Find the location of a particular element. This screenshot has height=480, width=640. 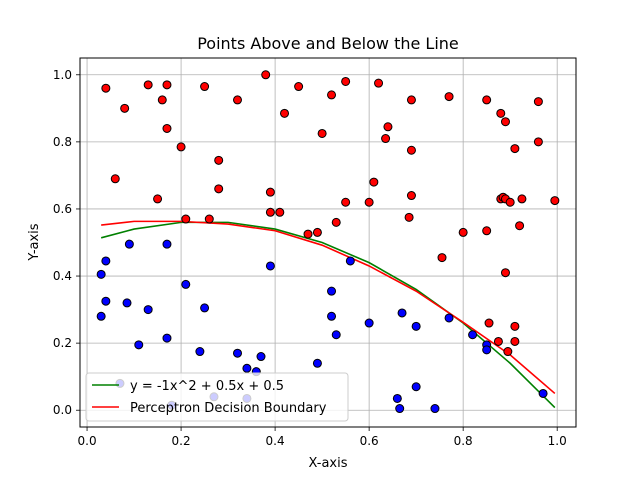

y-ticks: 0.0 0.2 0.4 0.6 0.8 1.0 is located at coordinates (66, 242).